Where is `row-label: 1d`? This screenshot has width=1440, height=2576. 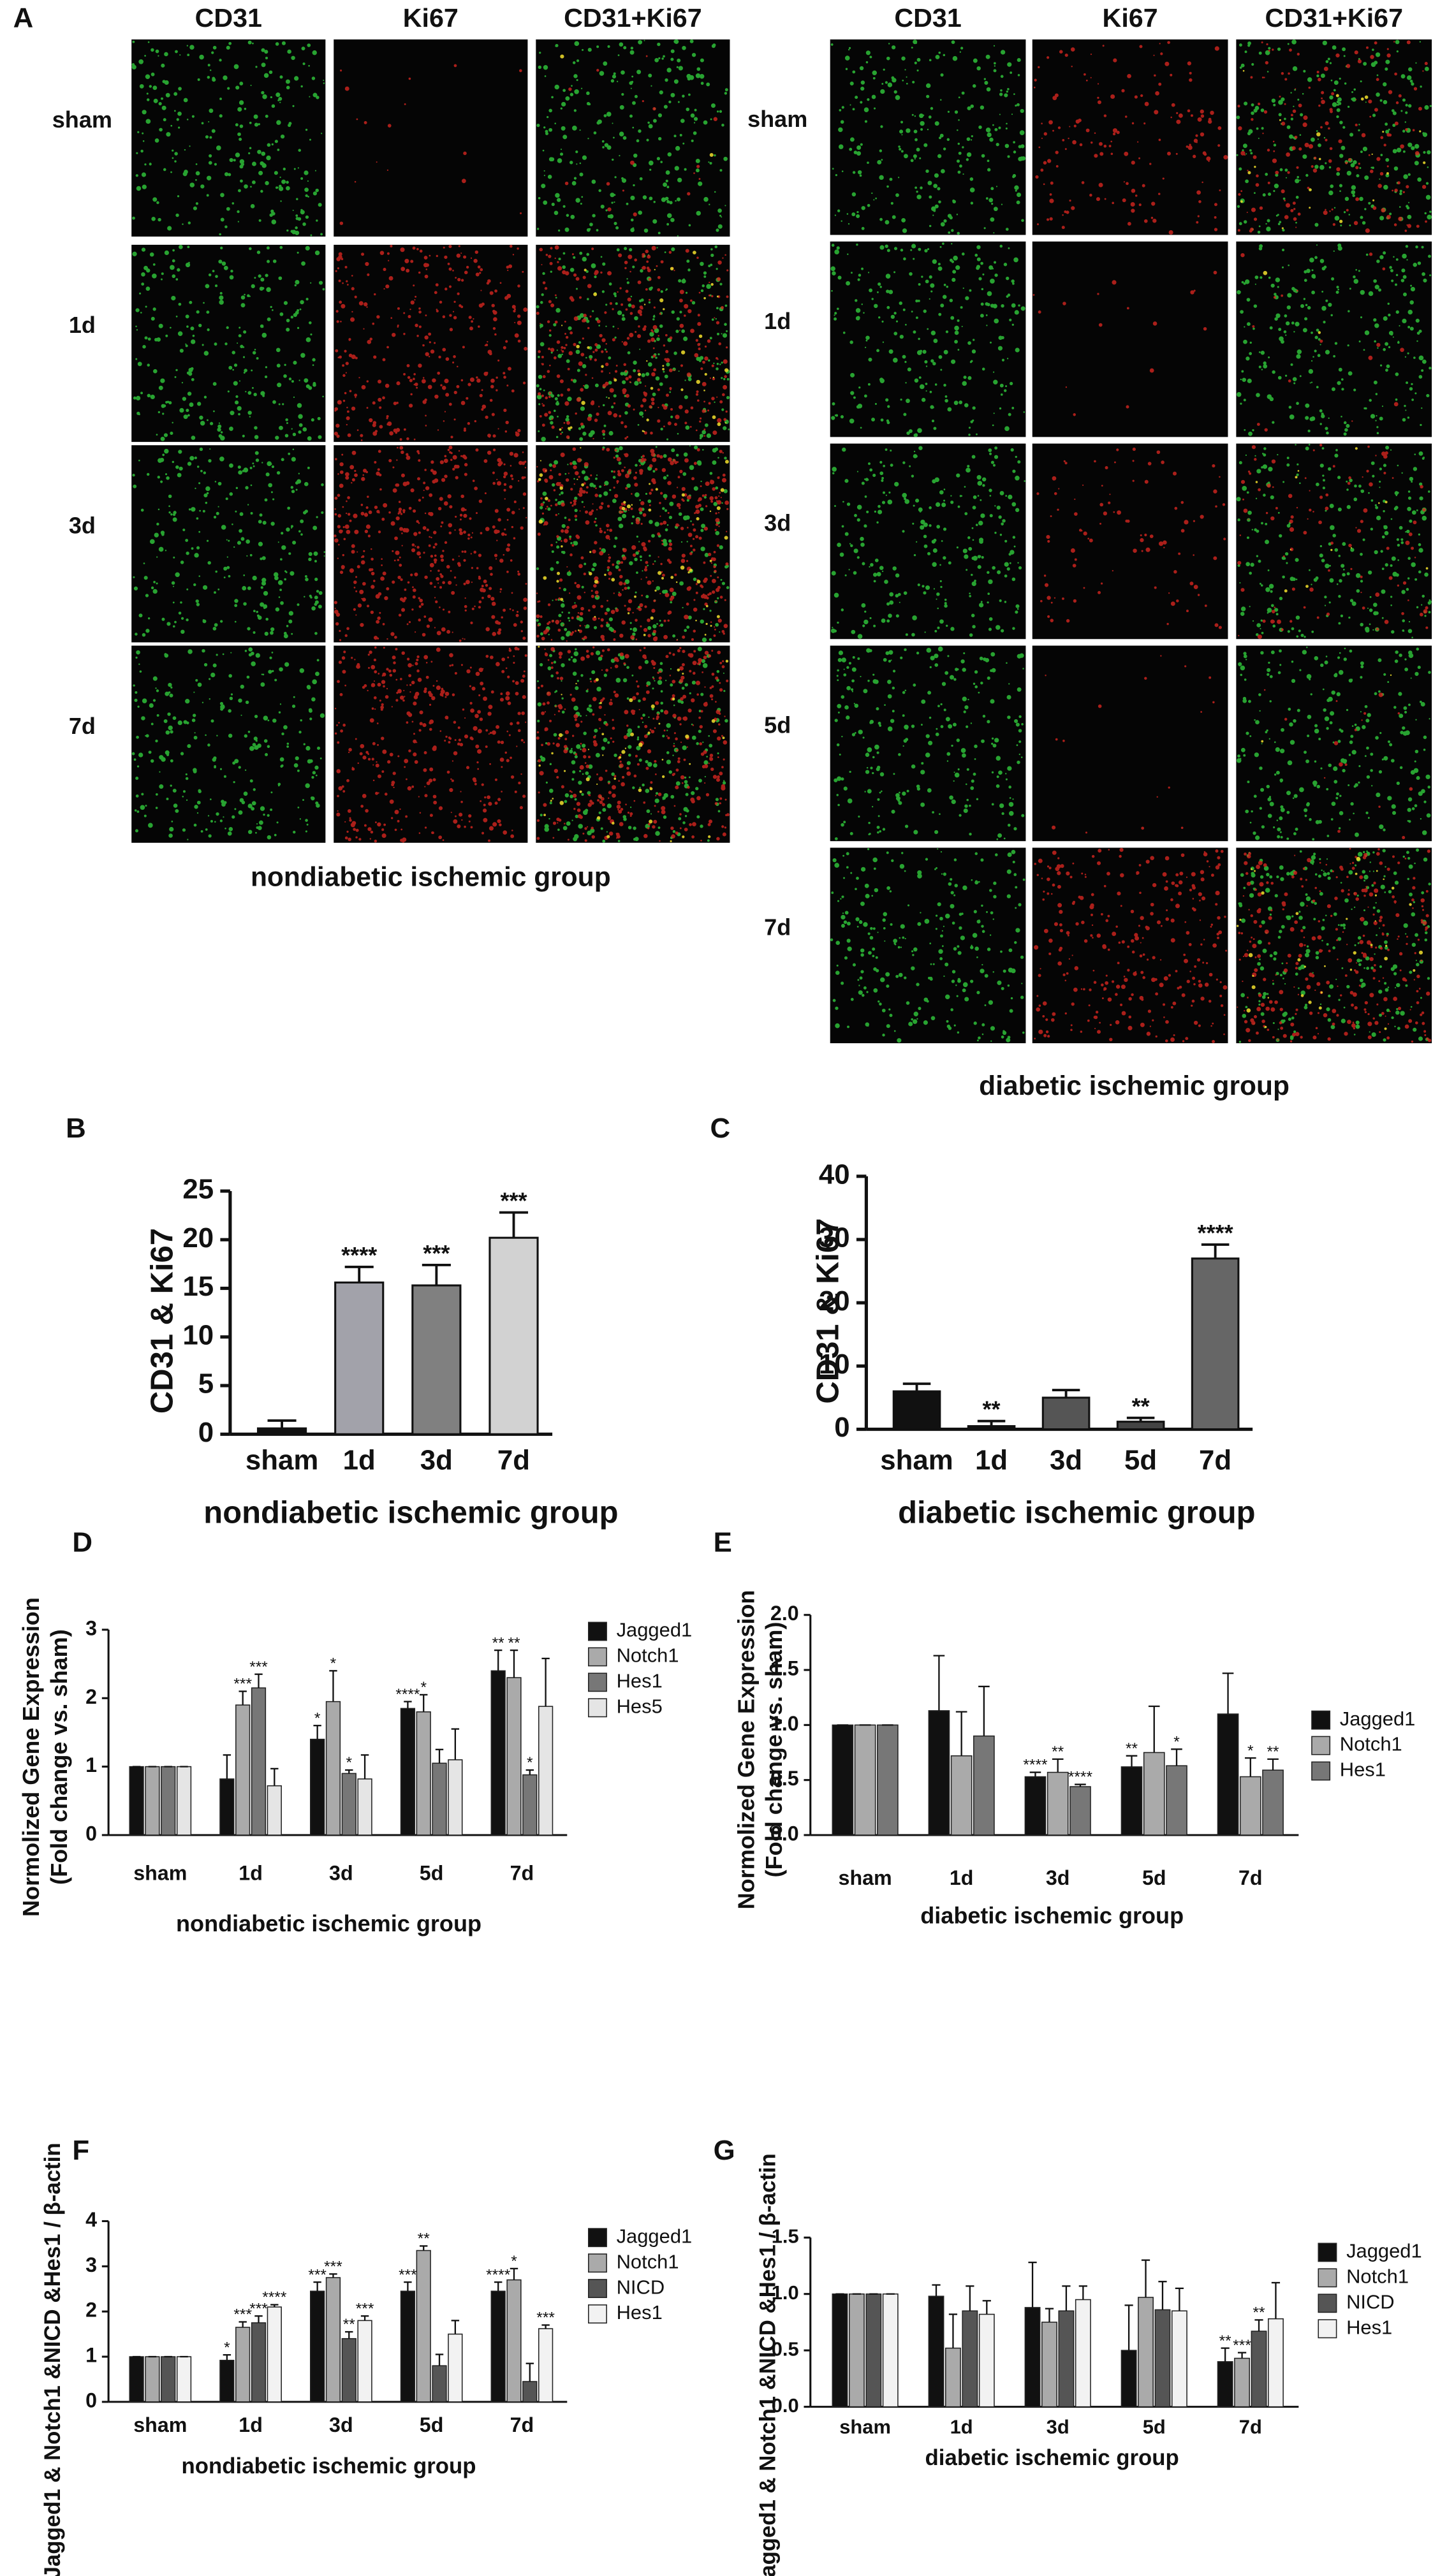 row-label: 1d is located at coordinates (82, 325).